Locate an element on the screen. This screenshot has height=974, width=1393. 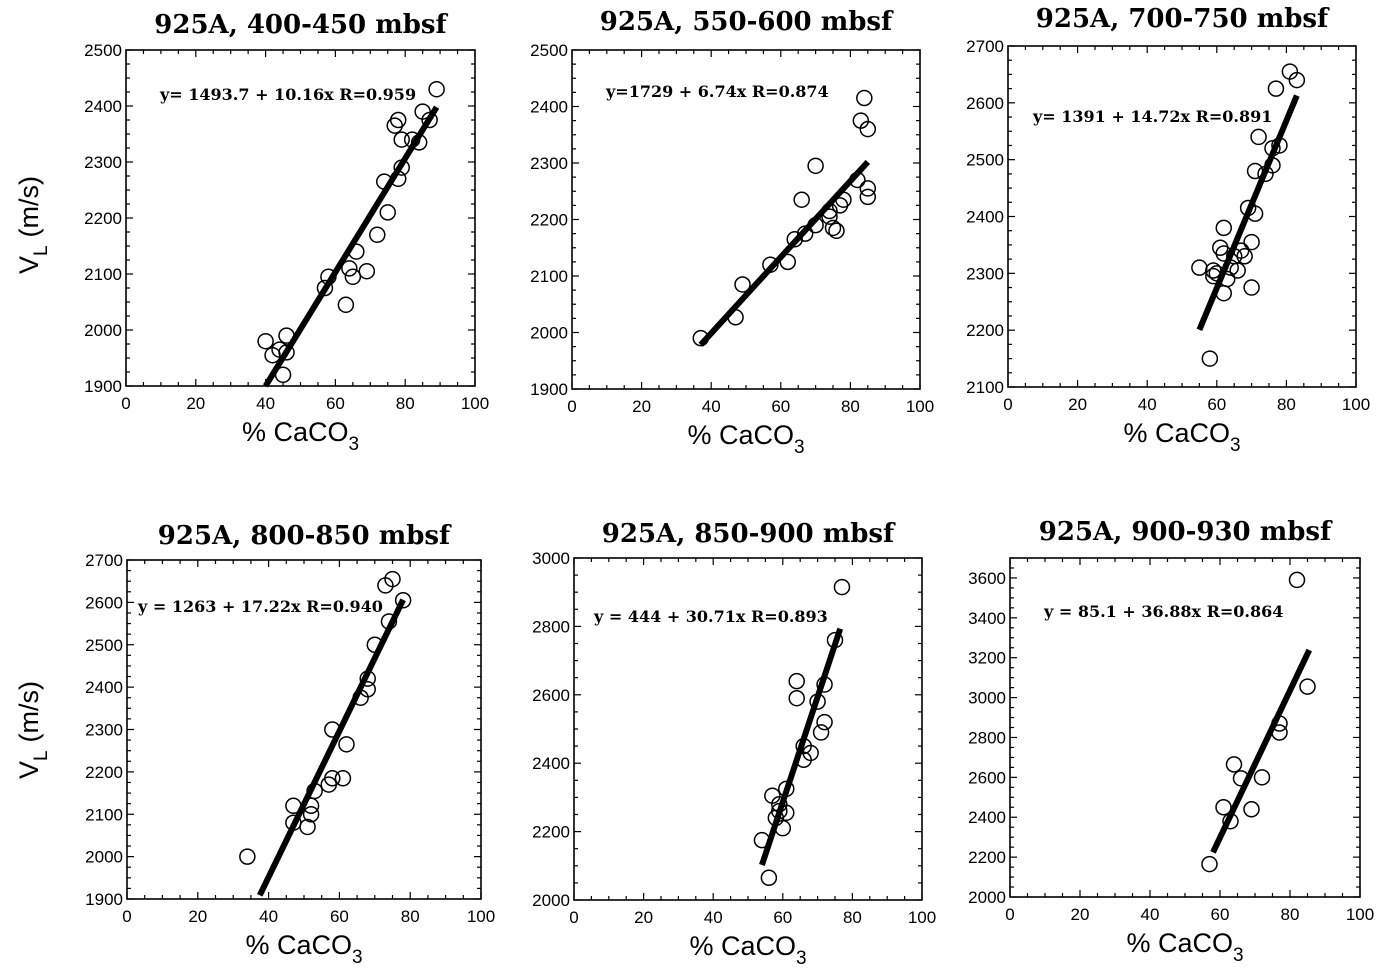
chart-3-x-tick-label: 0 is located at coordinates (1007, 404).